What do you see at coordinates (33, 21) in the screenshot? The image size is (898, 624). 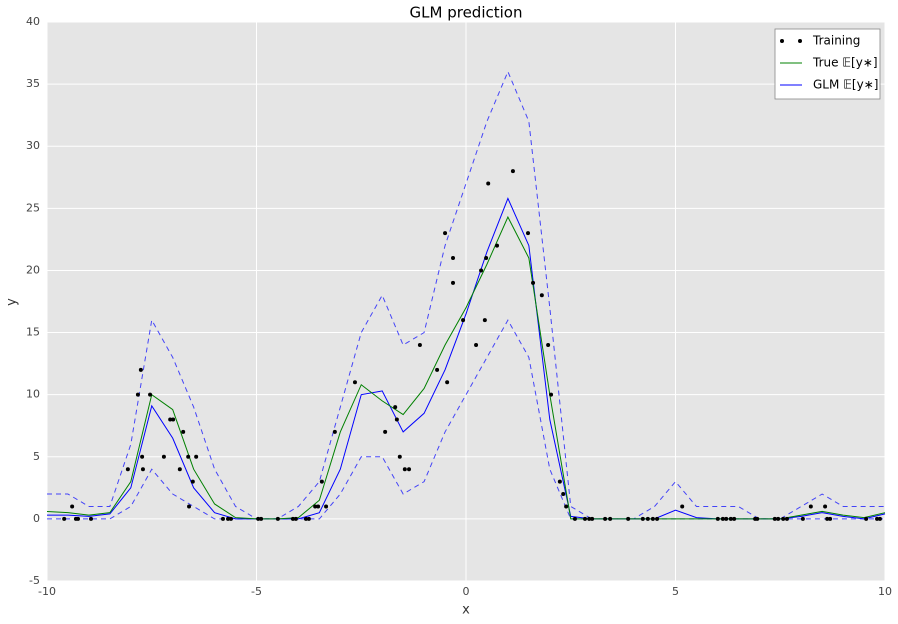 I see `y-tick-label: 40` at bounding box center [33, 21].